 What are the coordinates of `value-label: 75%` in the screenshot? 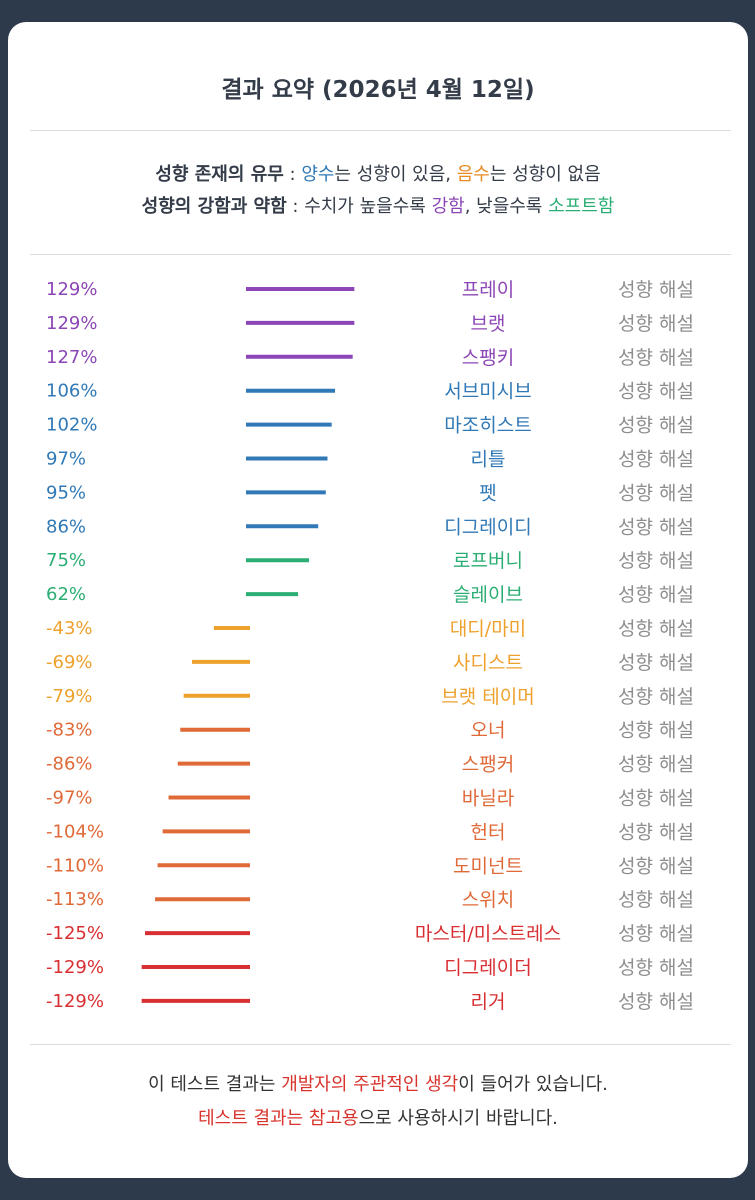 It's located at (66, 560).